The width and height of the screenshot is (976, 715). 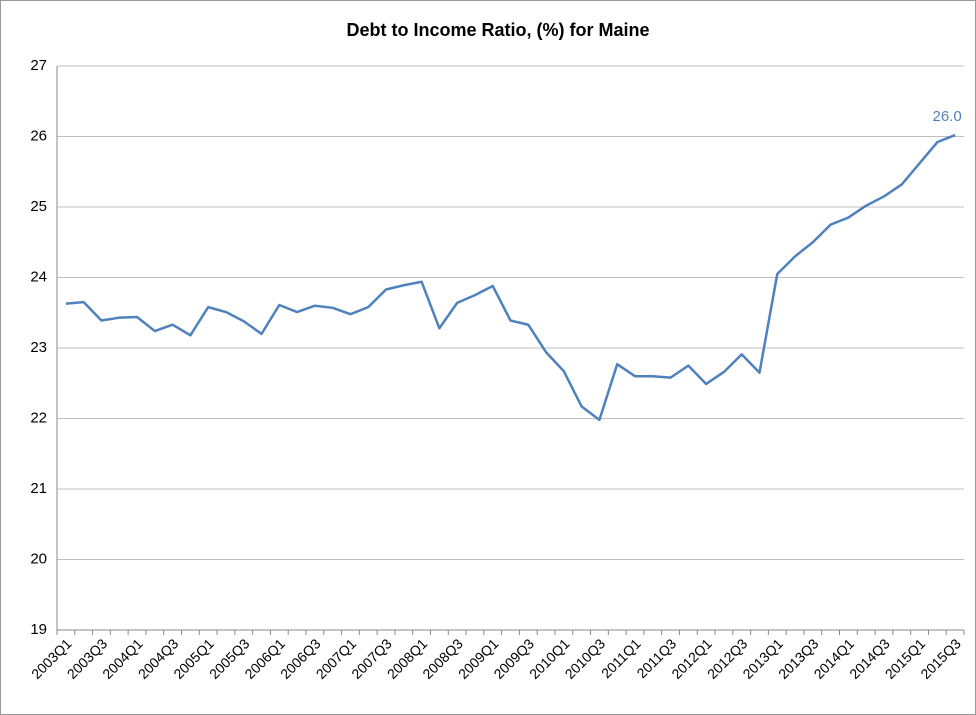 I want to click on y-tick-label: 23, so click(x=38, y=347).